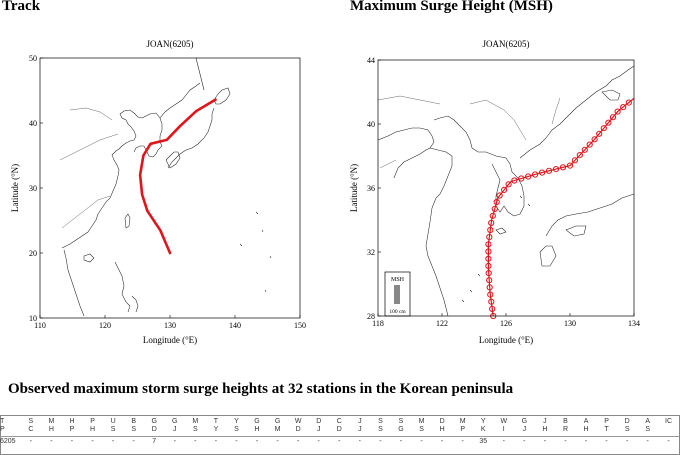  I want to click on x-tick-label: 134, so click(634, 323).